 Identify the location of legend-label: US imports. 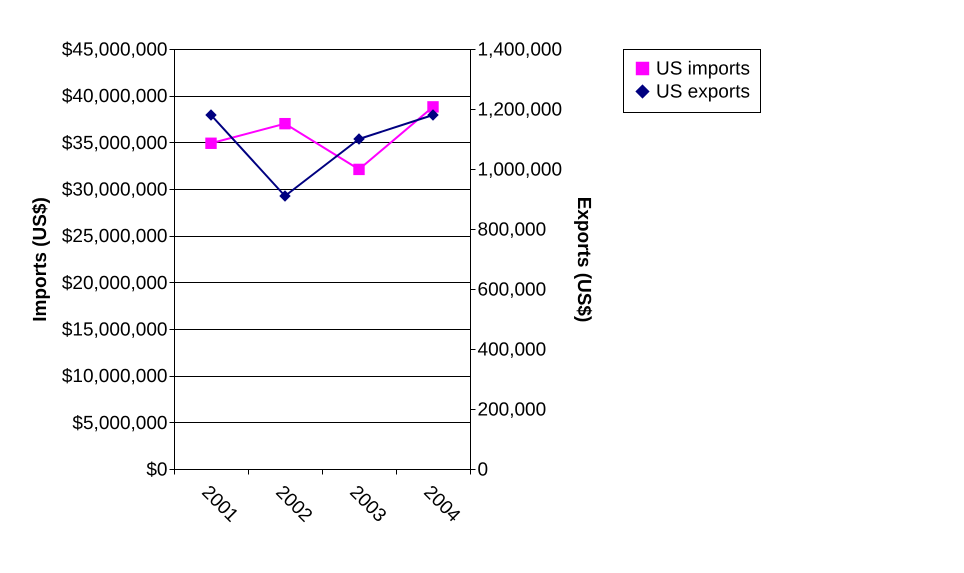
(703, 69).